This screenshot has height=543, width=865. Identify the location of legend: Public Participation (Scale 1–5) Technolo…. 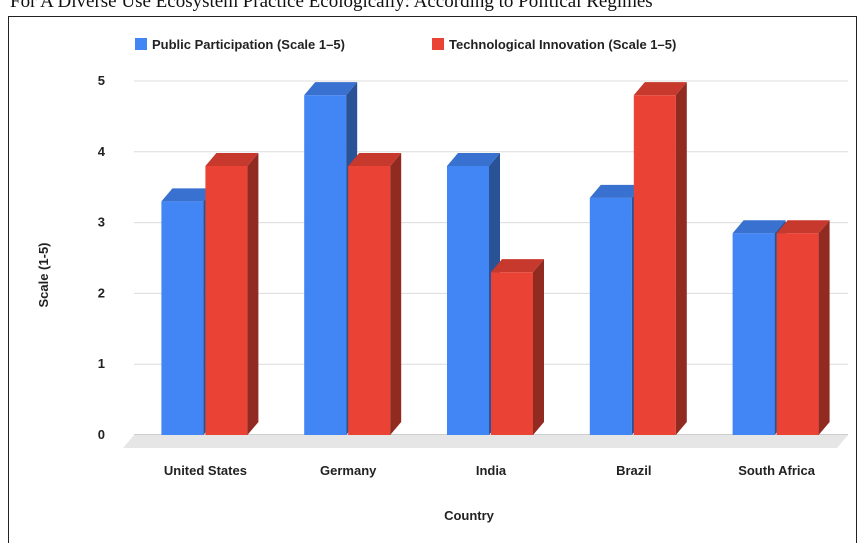
(405, 44).